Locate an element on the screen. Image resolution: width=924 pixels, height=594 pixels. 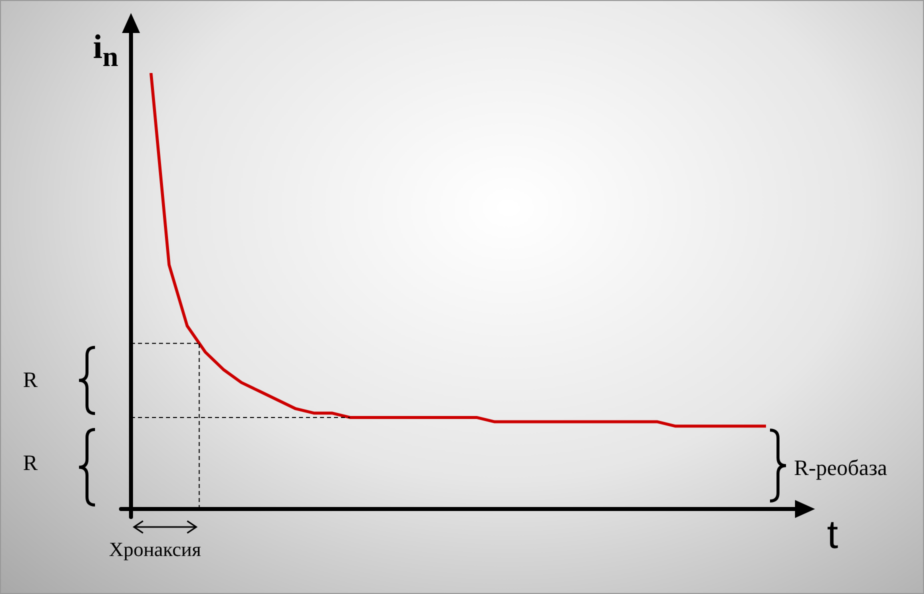
y-axis-title: i$_{n}$ is located at coordinates (105, 51).